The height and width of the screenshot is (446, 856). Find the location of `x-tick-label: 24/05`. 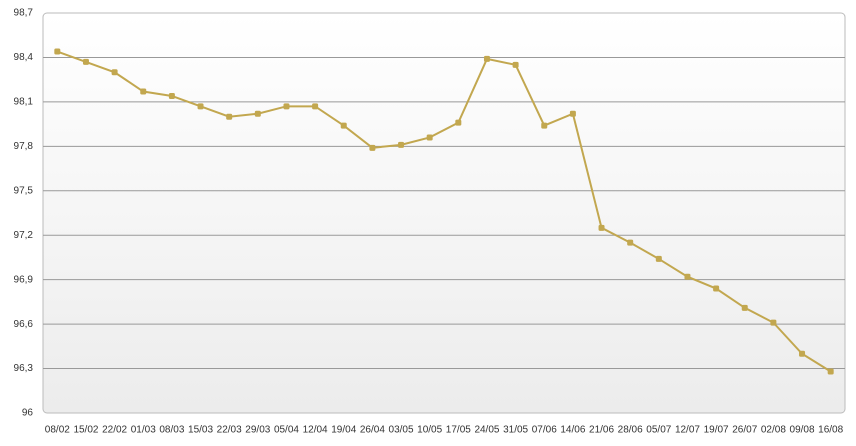

x-tick-label: 24/05 is located at coordinates (486, 430).